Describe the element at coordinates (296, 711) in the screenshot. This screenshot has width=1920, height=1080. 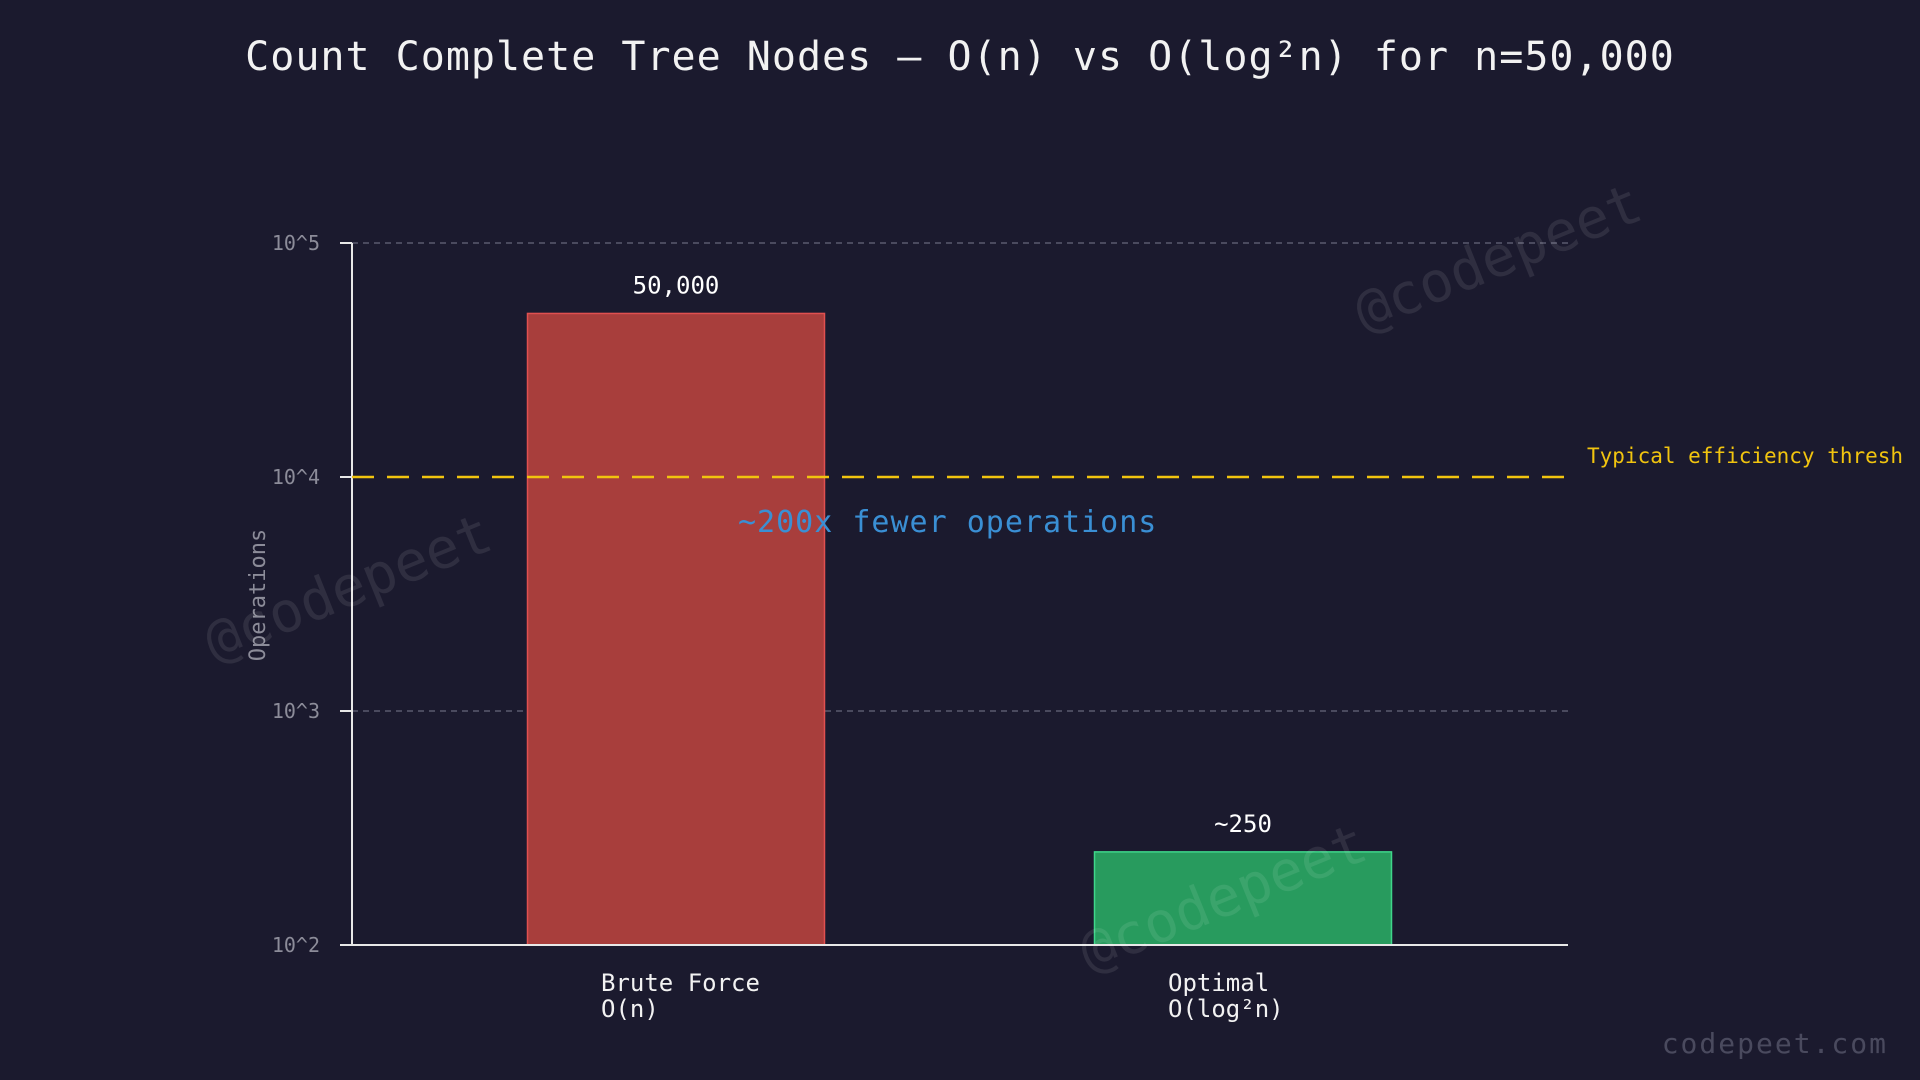
I see `y-tick-label: 10^3` at that location.